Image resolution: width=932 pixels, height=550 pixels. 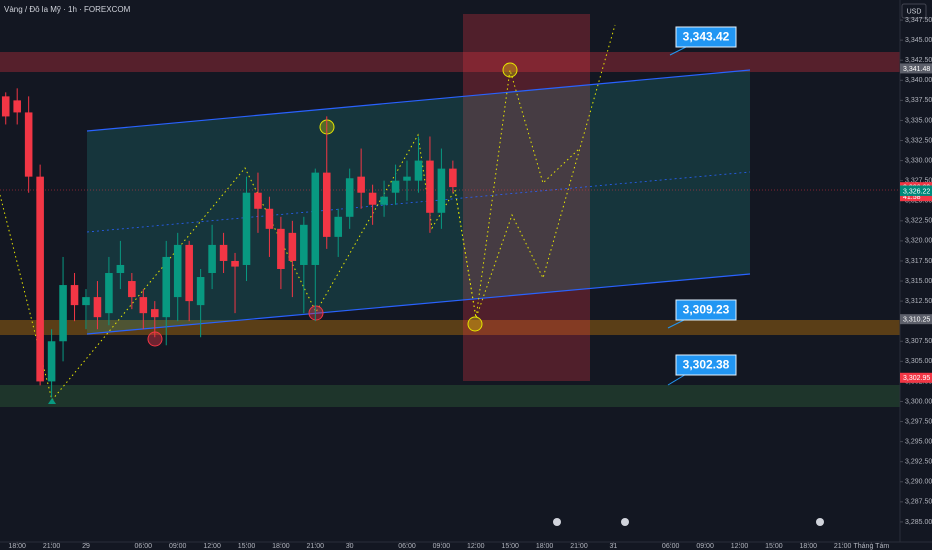 I want to click on callout: 3,302.38, so click(x=702, y=370).